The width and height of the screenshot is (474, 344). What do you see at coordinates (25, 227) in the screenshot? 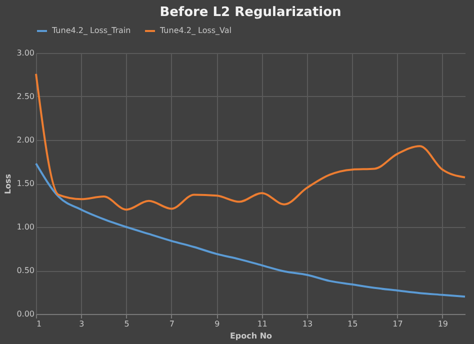
I see `y-tick-label: 1.00` at bounding box center [25, 227].